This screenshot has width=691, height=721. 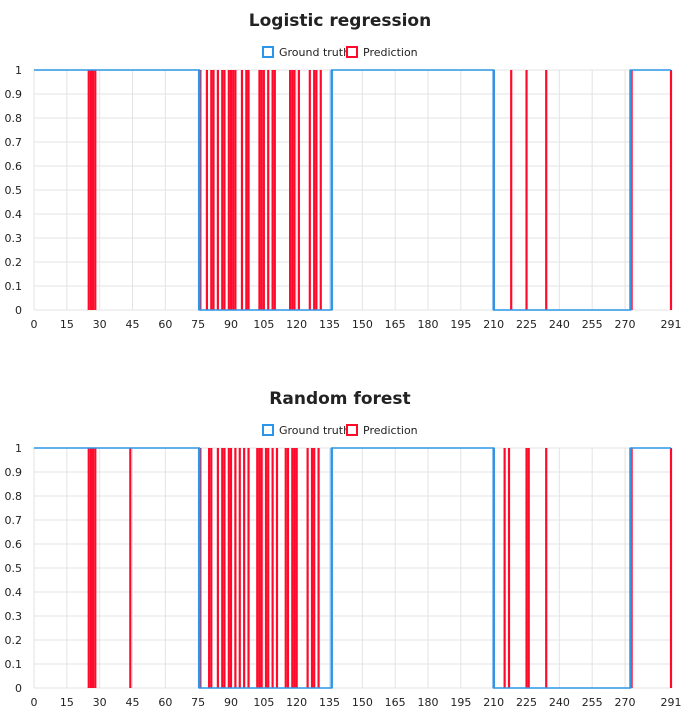 What do you see at coordinates (165, 702) in the screenshot?
I see `x-tick-label: 60` at bounding box center [165, 702].